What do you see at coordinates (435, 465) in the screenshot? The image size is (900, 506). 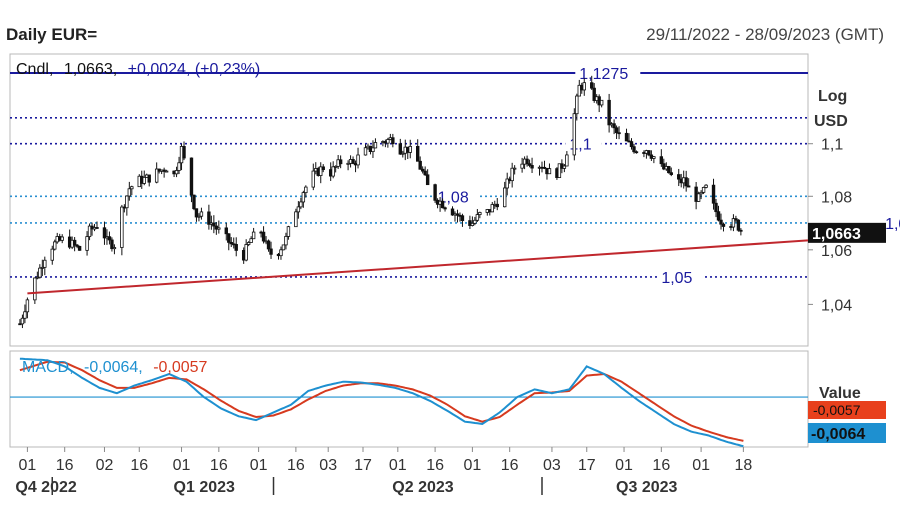 I see `x-tick-11: 16` at bounding box center [435, 465].